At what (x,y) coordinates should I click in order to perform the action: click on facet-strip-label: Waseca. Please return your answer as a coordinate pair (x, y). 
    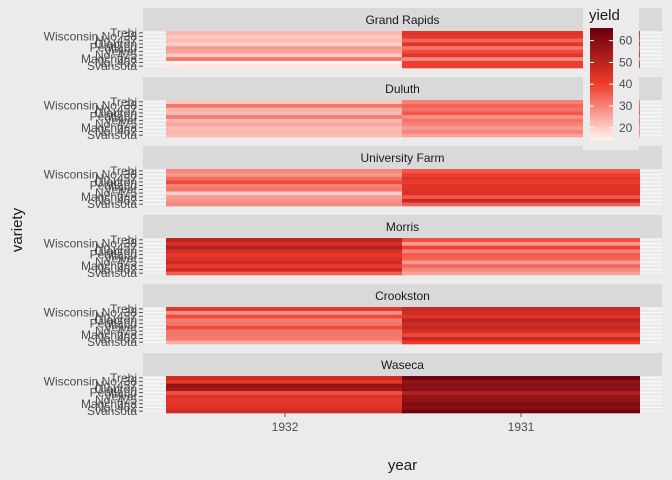
    Looking at the image, I should click on (402, 365).